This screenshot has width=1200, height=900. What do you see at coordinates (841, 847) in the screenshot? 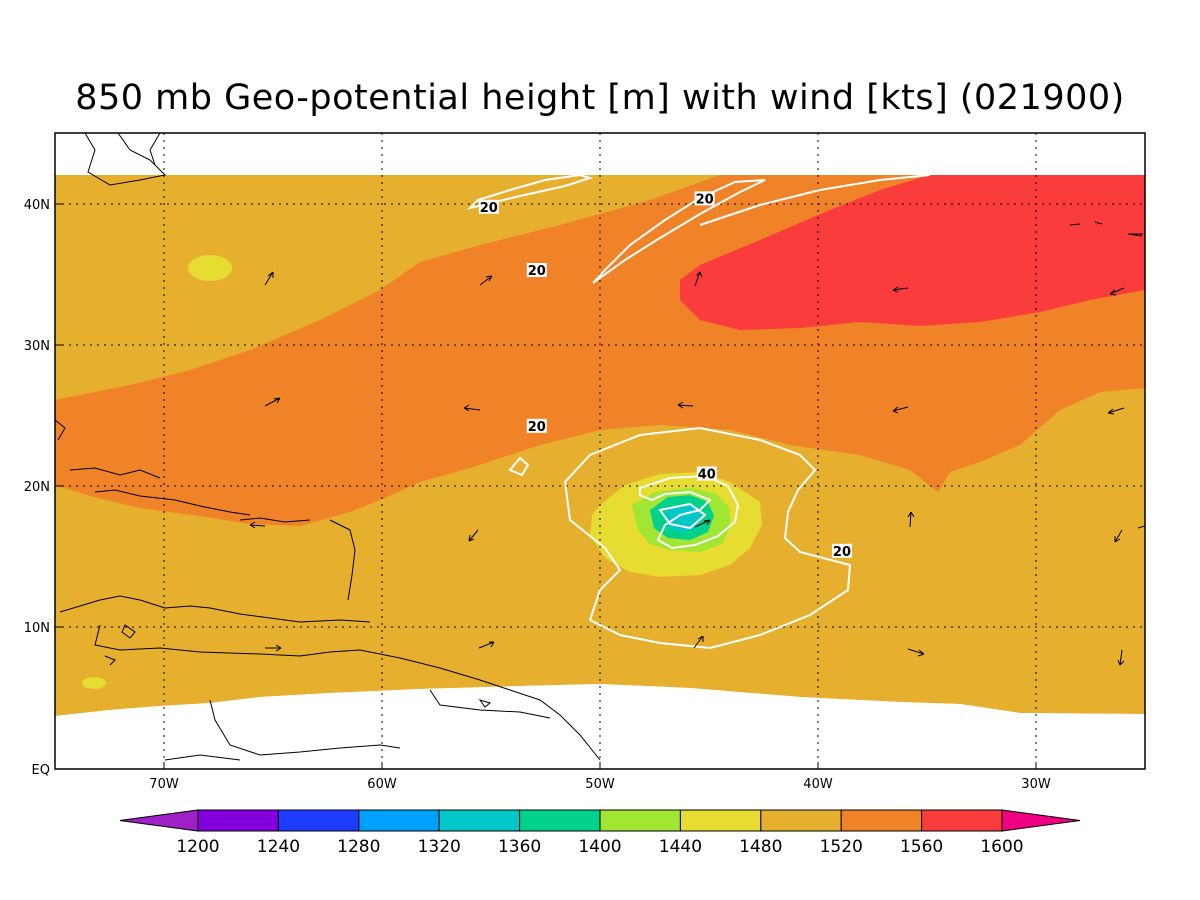
I see `colorbar-tick-label: 1520` at bounding box center [841, 847].